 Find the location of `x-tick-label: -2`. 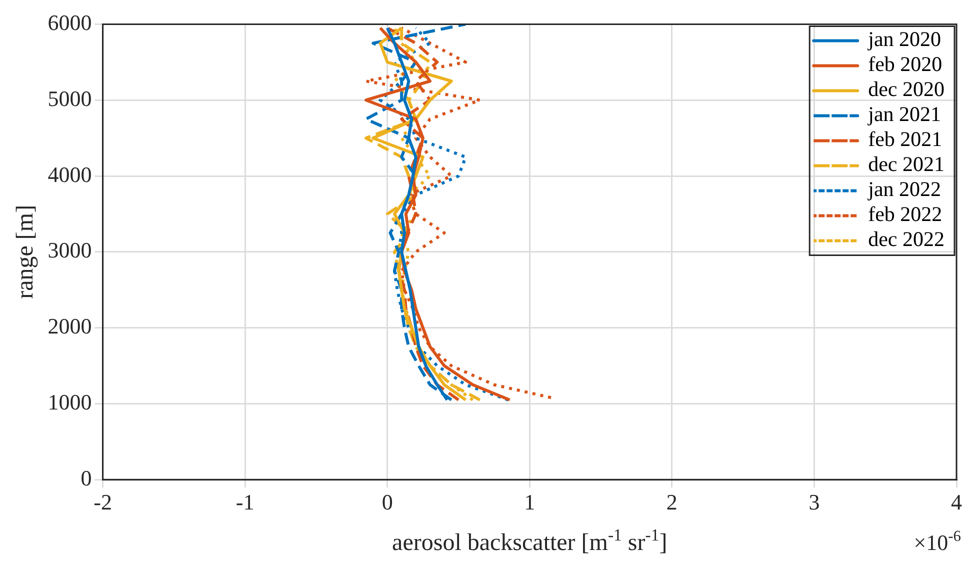

x-tick-label: -2 is located at coordinates (103, 502).